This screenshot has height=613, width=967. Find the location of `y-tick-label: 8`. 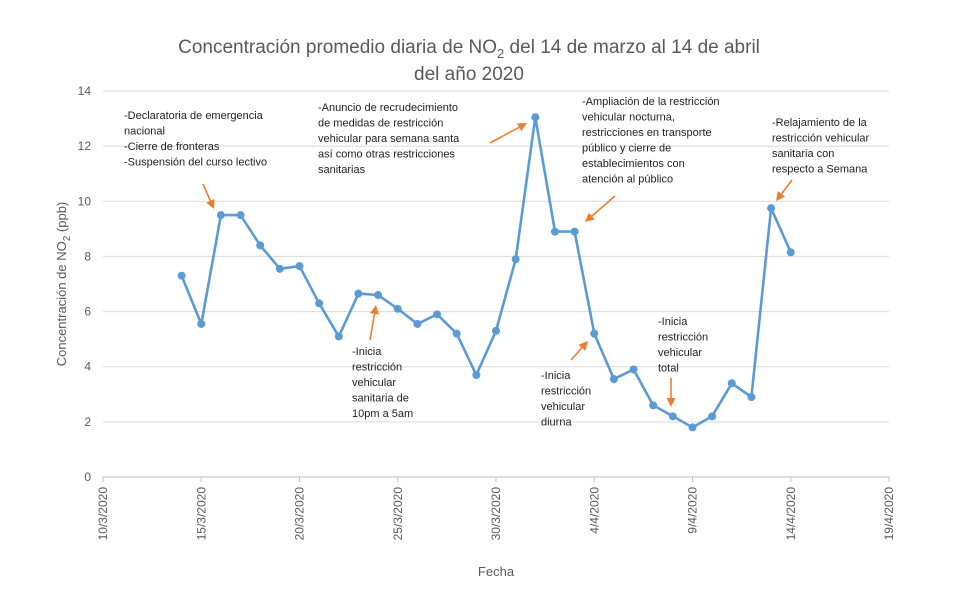

y-tick-label: 8 is located at coordinates (87, 256).